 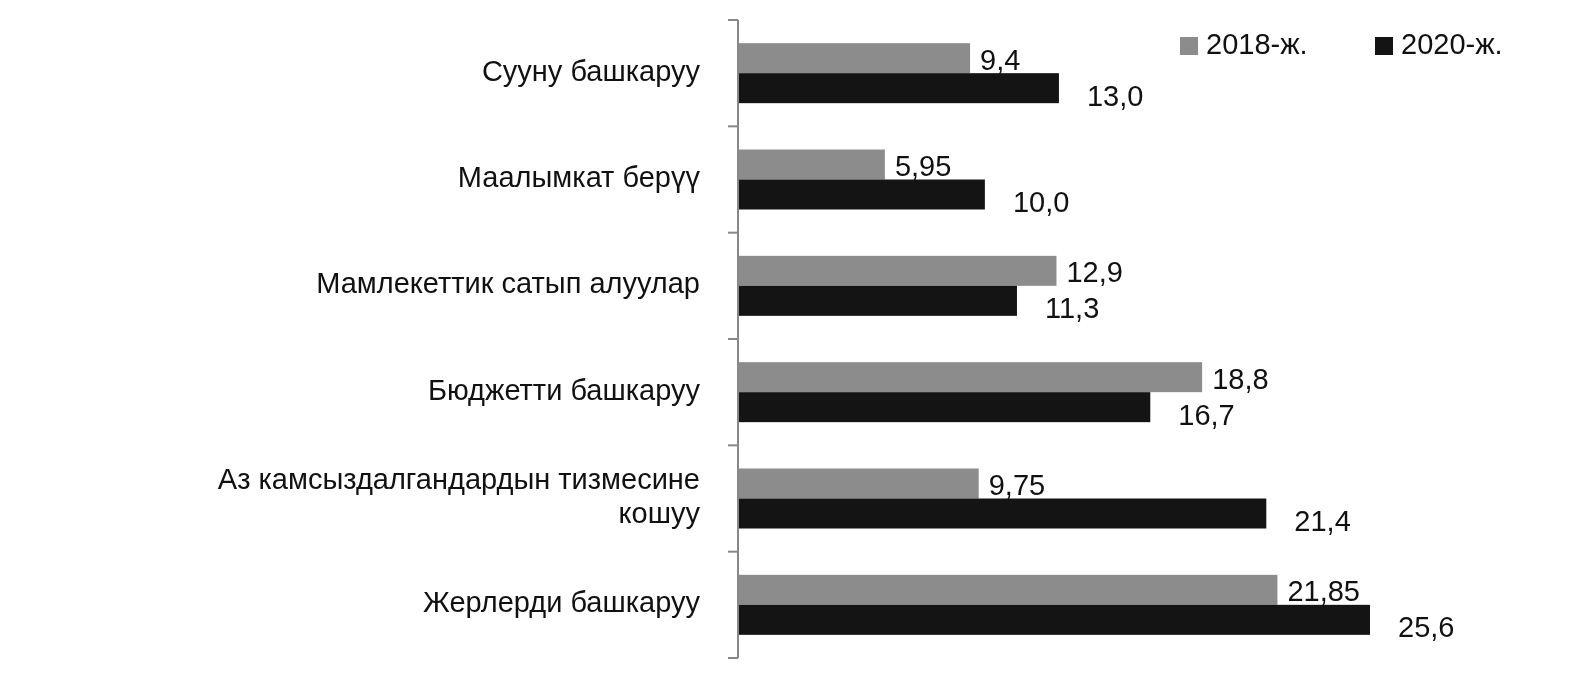 What do you see at coordinates (1000, 59) in the screenshot?
I see `data-label: 9,4` at bounding box center [1000, 59].